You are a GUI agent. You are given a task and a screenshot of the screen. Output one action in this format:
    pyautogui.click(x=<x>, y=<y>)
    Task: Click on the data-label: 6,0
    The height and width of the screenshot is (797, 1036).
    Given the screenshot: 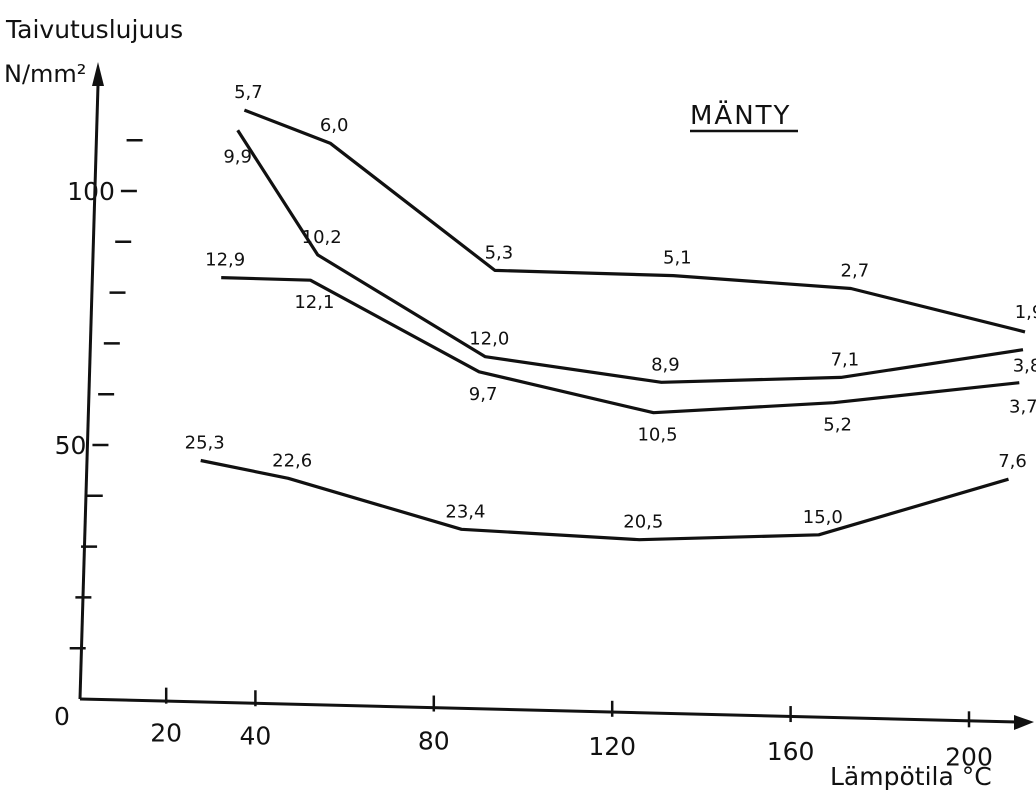 What is the action you would take?
    pyautogui.click(x=334, y=125)
    